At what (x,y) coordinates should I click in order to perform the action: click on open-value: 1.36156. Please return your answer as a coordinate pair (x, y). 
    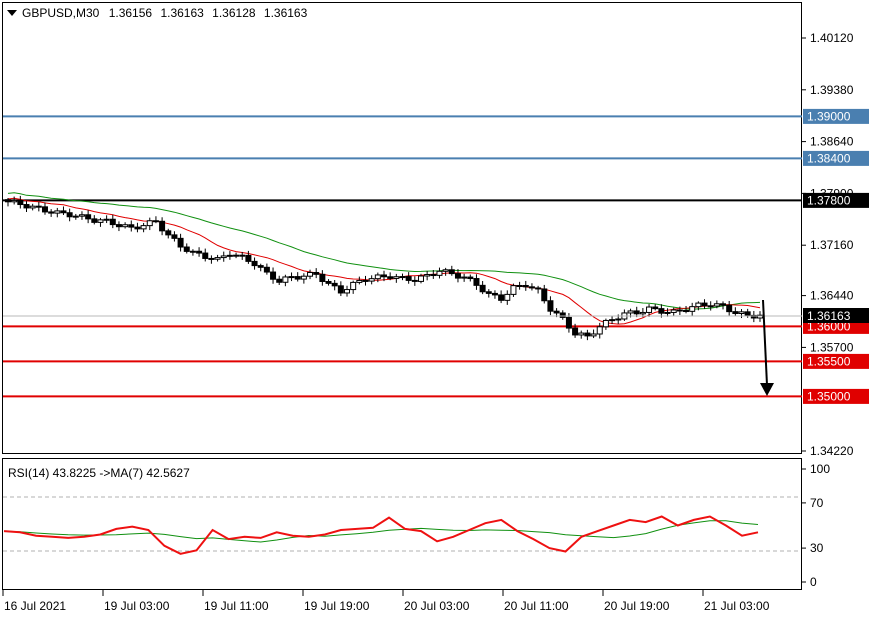
    Looking at the image, I should click on (131, 13).